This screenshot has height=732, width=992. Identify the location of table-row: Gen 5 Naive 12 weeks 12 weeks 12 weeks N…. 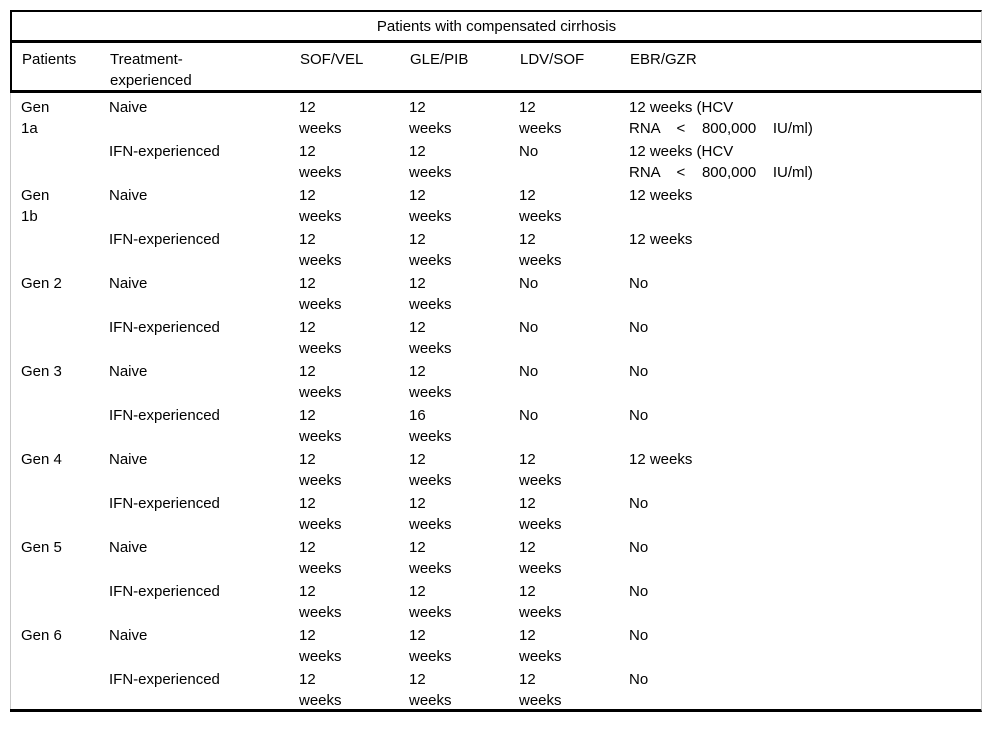
(496, 555).